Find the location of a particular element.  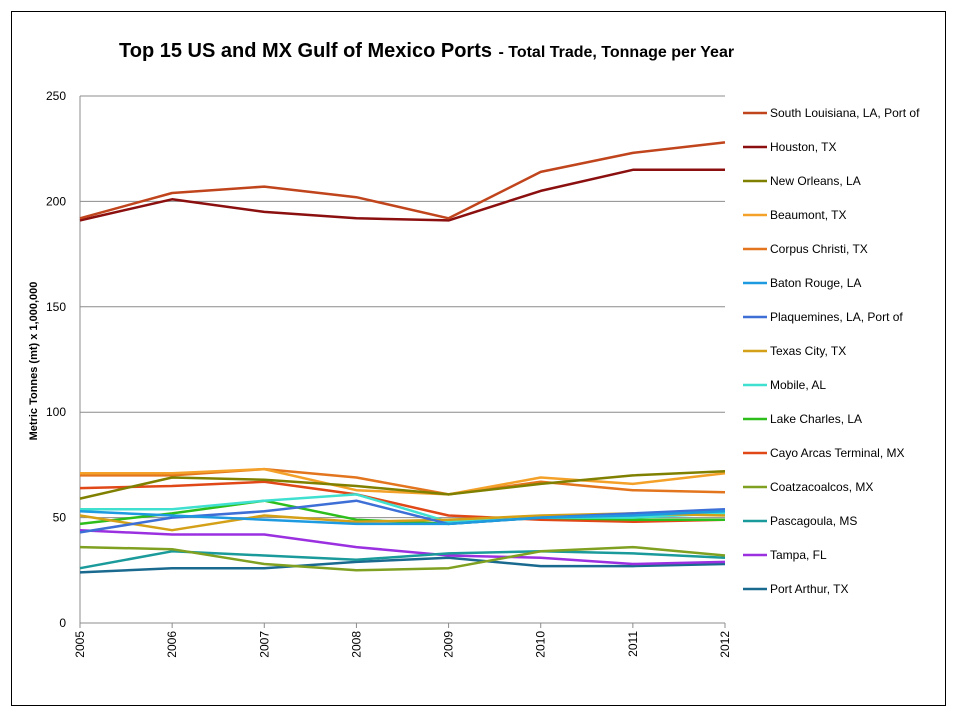

legend-item: New Orleans, LA is located at coordinates (802, 181).